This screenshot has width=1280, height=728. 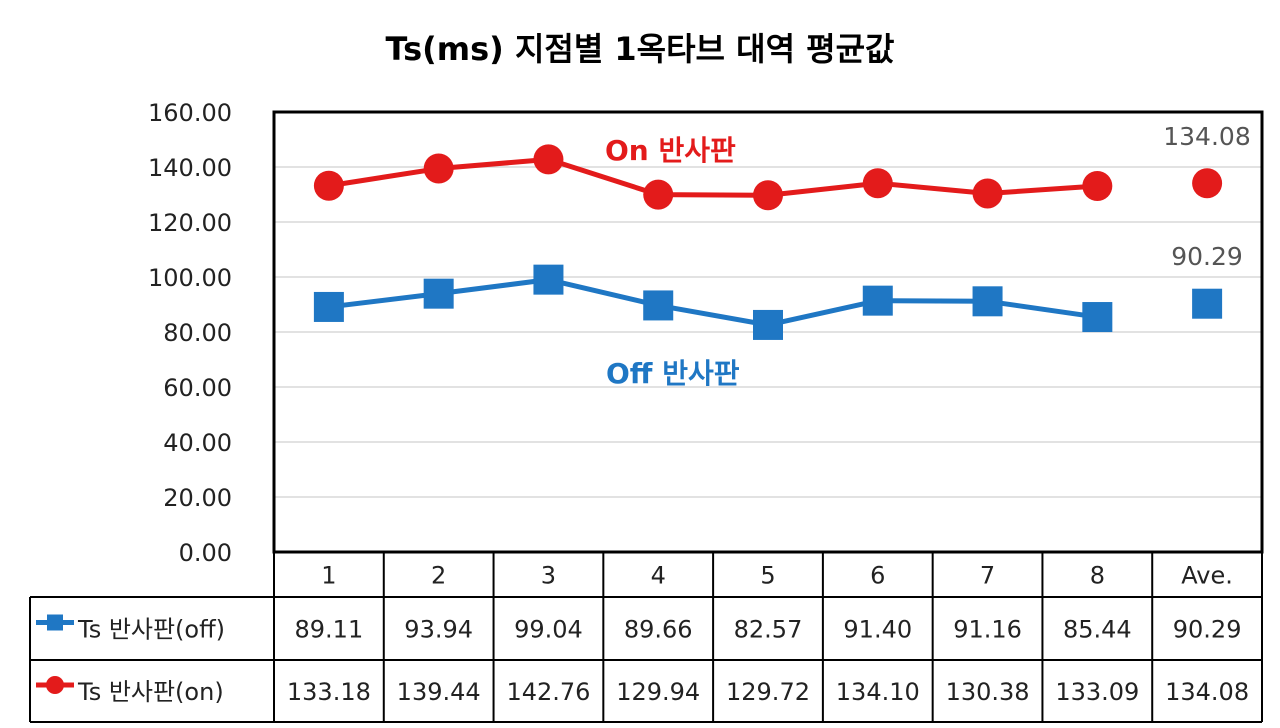 What do you see at coordinates (205, 553) in the screenshot?
I see `y-tick-label: 0.00` at bounding box center [205, 553].